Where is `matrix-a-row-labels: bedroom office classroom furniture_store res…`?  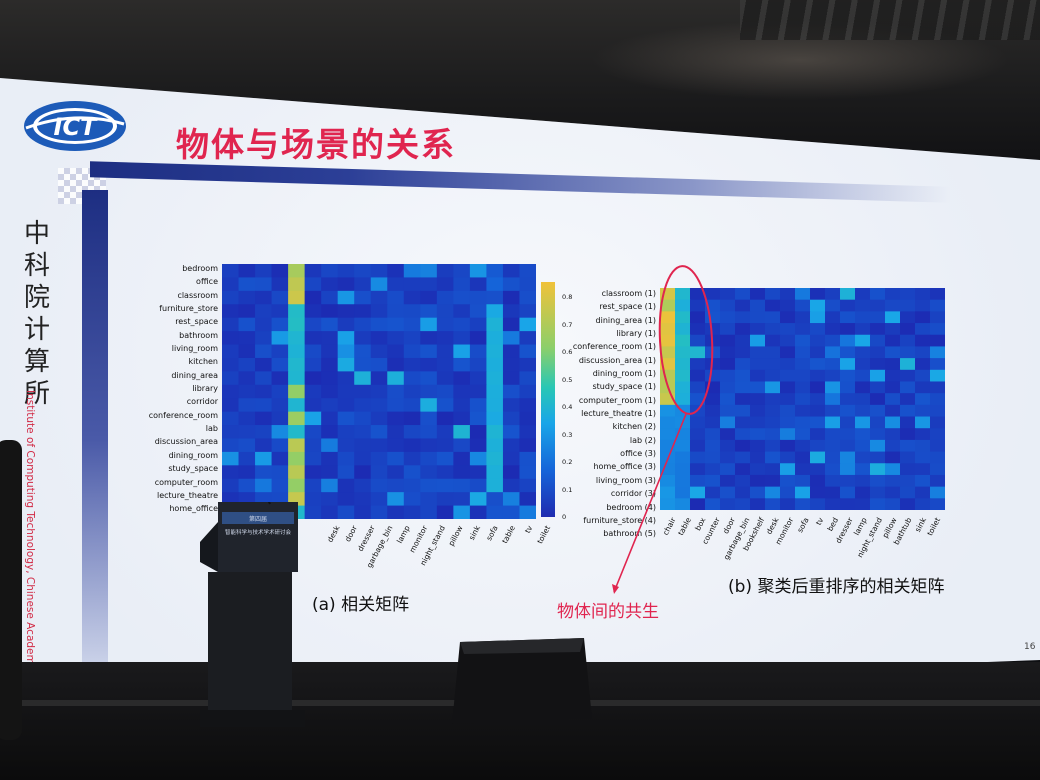 matrix-a-row-labels: bedroom office classroom furniture_store res… is located at coordinates (169, 389).